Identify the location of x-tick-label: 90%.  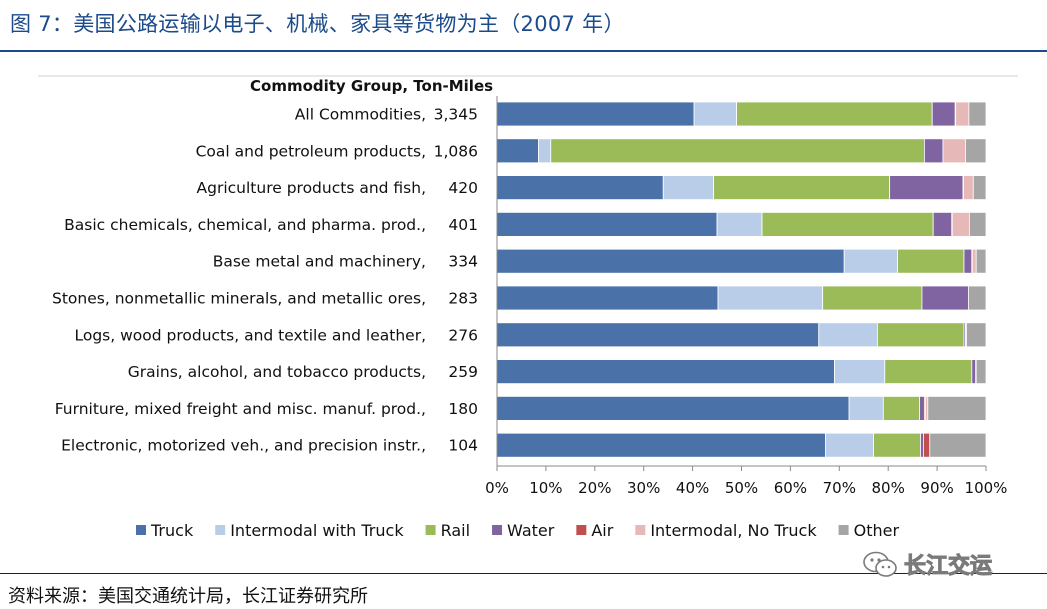
(936, 488).